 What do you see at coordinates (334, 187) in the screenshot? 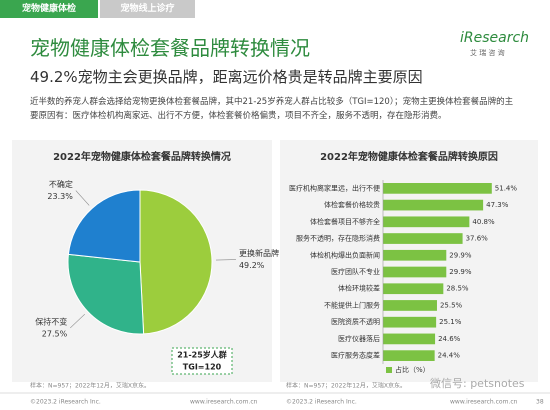
I see `category-label: 医疗机构离家里远，出行不便` at bounding box center [334, 187].